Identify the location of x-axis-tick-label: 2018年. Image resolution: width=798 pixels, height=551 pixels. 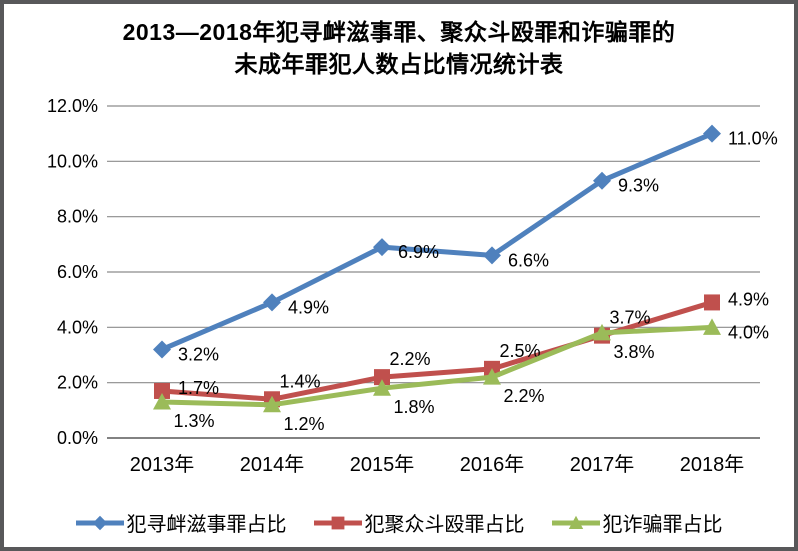
(712, 464).